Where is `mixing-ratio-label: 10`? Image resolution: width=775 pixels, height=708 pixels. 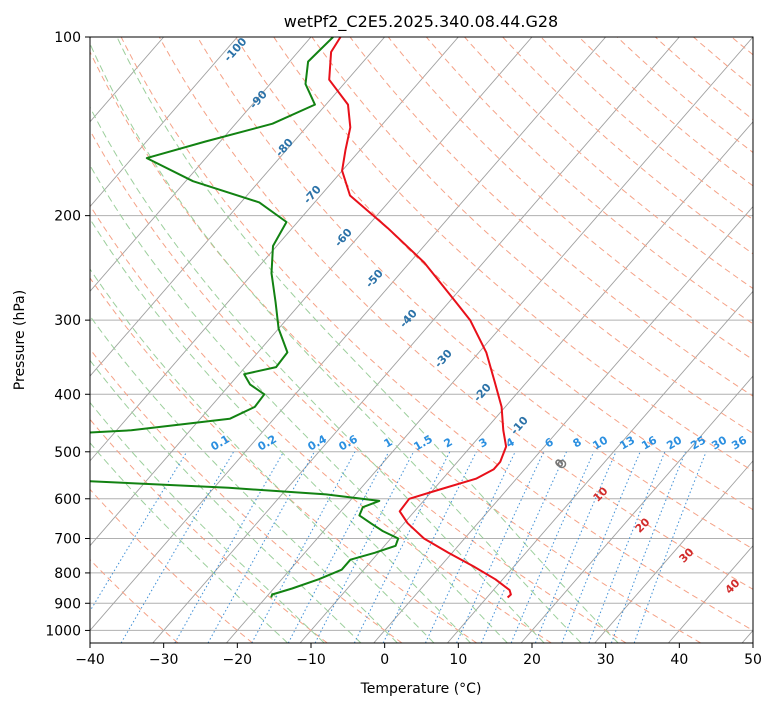
mixing-ratio-label: 10 is located at coordinates (600, 442).